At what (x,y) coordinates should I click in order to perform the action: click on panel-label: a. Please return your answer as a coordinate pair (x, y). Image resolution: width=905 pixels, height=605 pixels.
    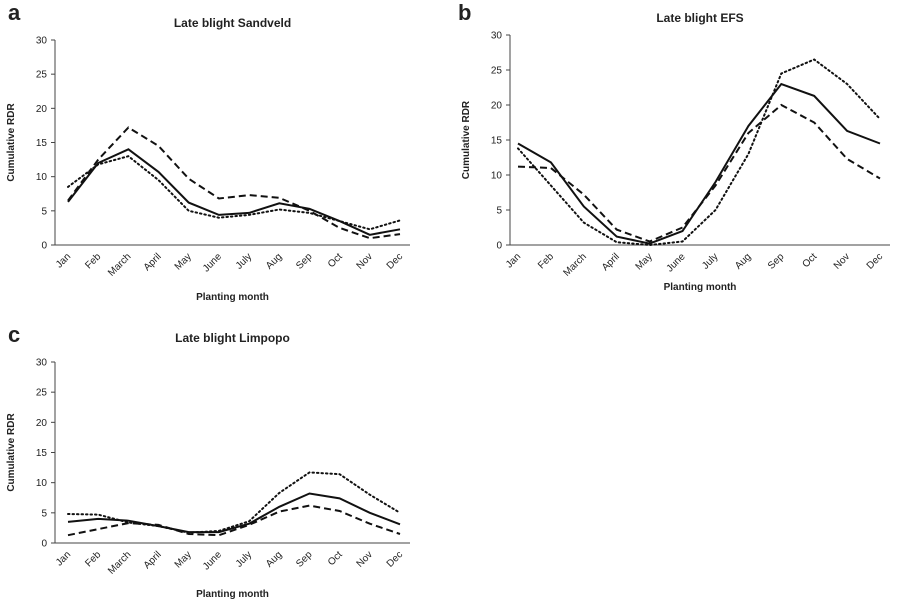
    Looking at the image, I should click on (14, 12).